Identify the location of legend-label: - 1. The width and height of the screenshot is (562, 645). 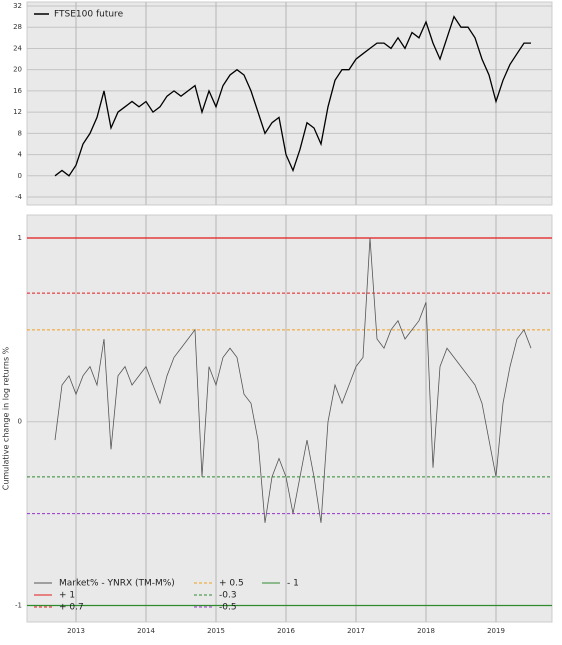
(293, 584).